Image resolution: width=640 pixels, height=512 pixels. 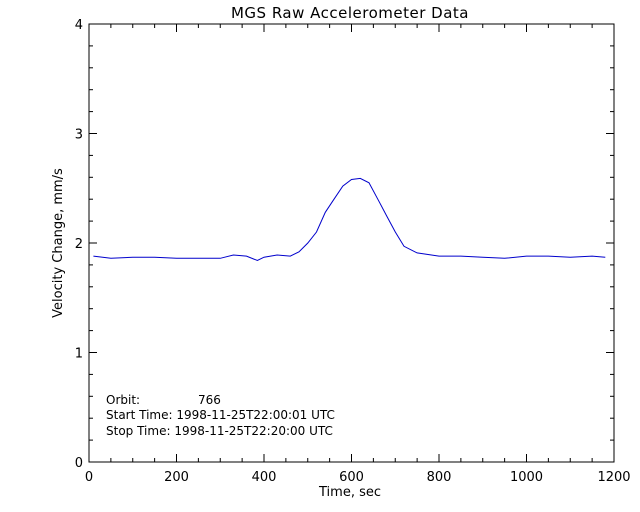 What do you see at coordinates (219, 431) in the screenshot?
I see `stop-time: Stop Time: 1998-11-25T22:20:00 UTC` at bounding box center [219, 431].